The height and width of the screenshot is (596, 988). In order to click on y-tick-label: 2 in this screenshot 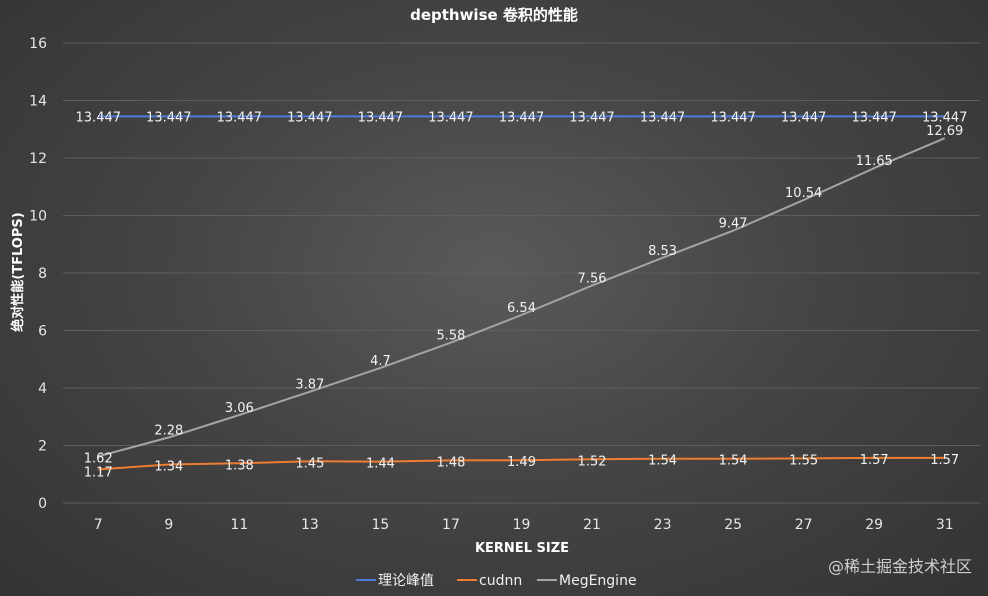, I will do `click(42, 447)`.